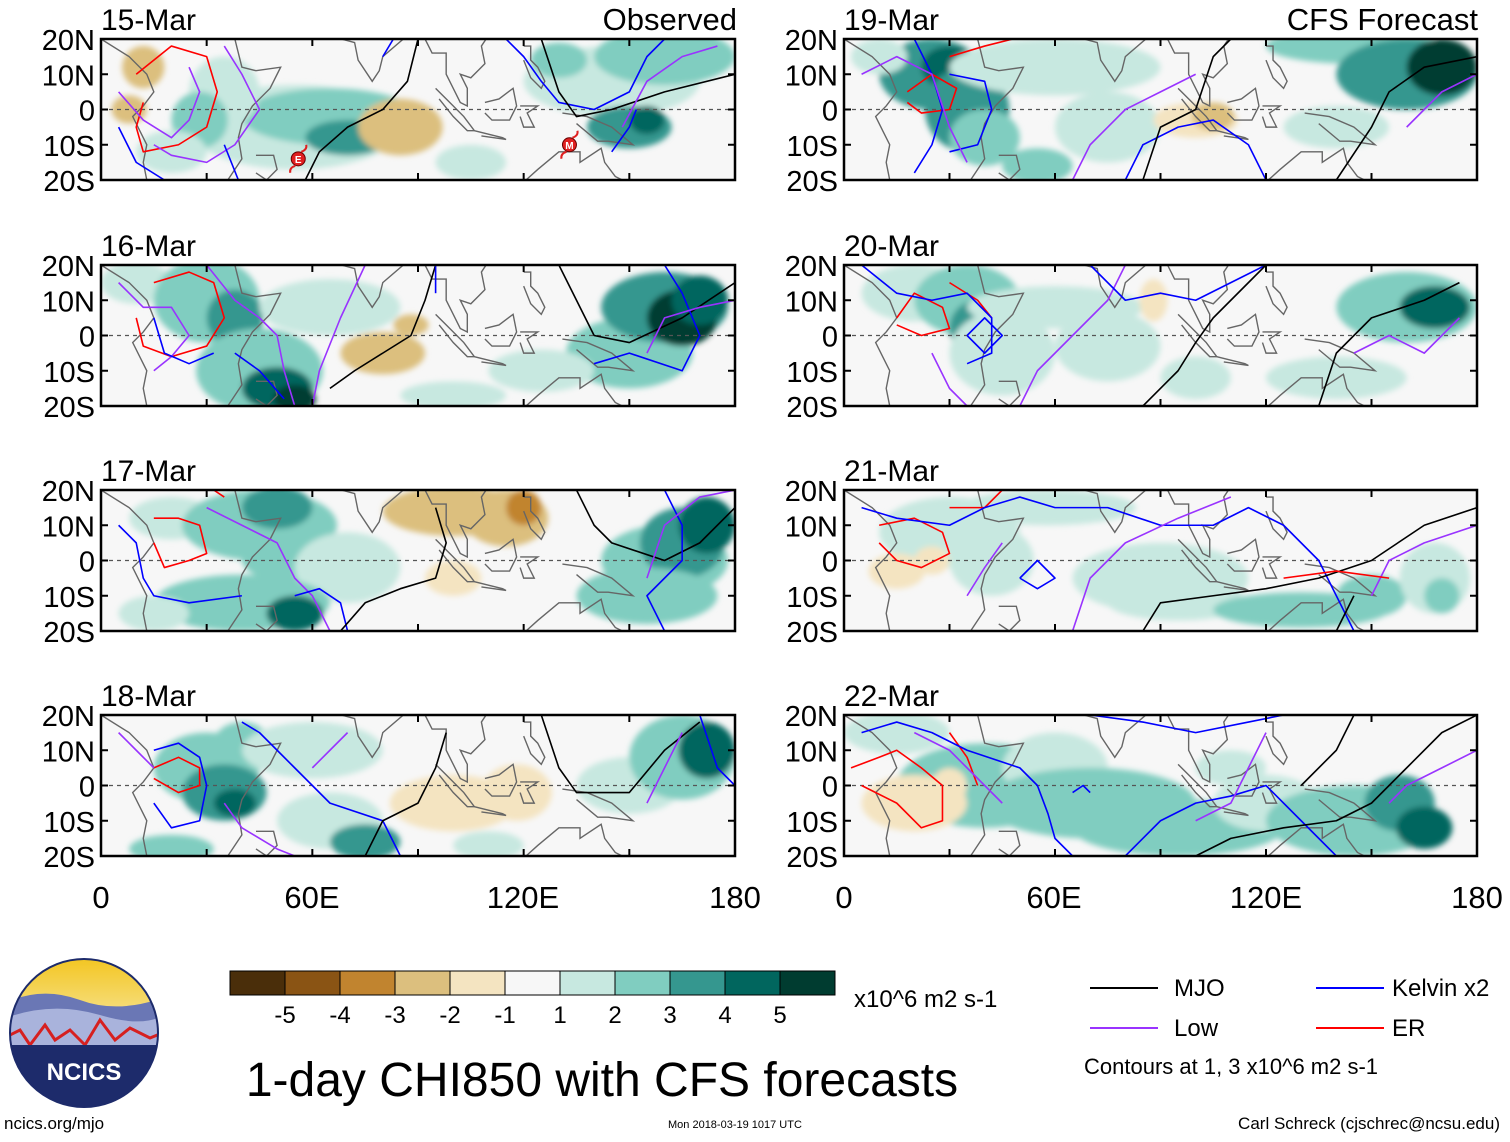  What do you see at coordinates (1266, 897) in the screenshot?
I see `lon-label: 120E` at bounding box center [1266, 897].